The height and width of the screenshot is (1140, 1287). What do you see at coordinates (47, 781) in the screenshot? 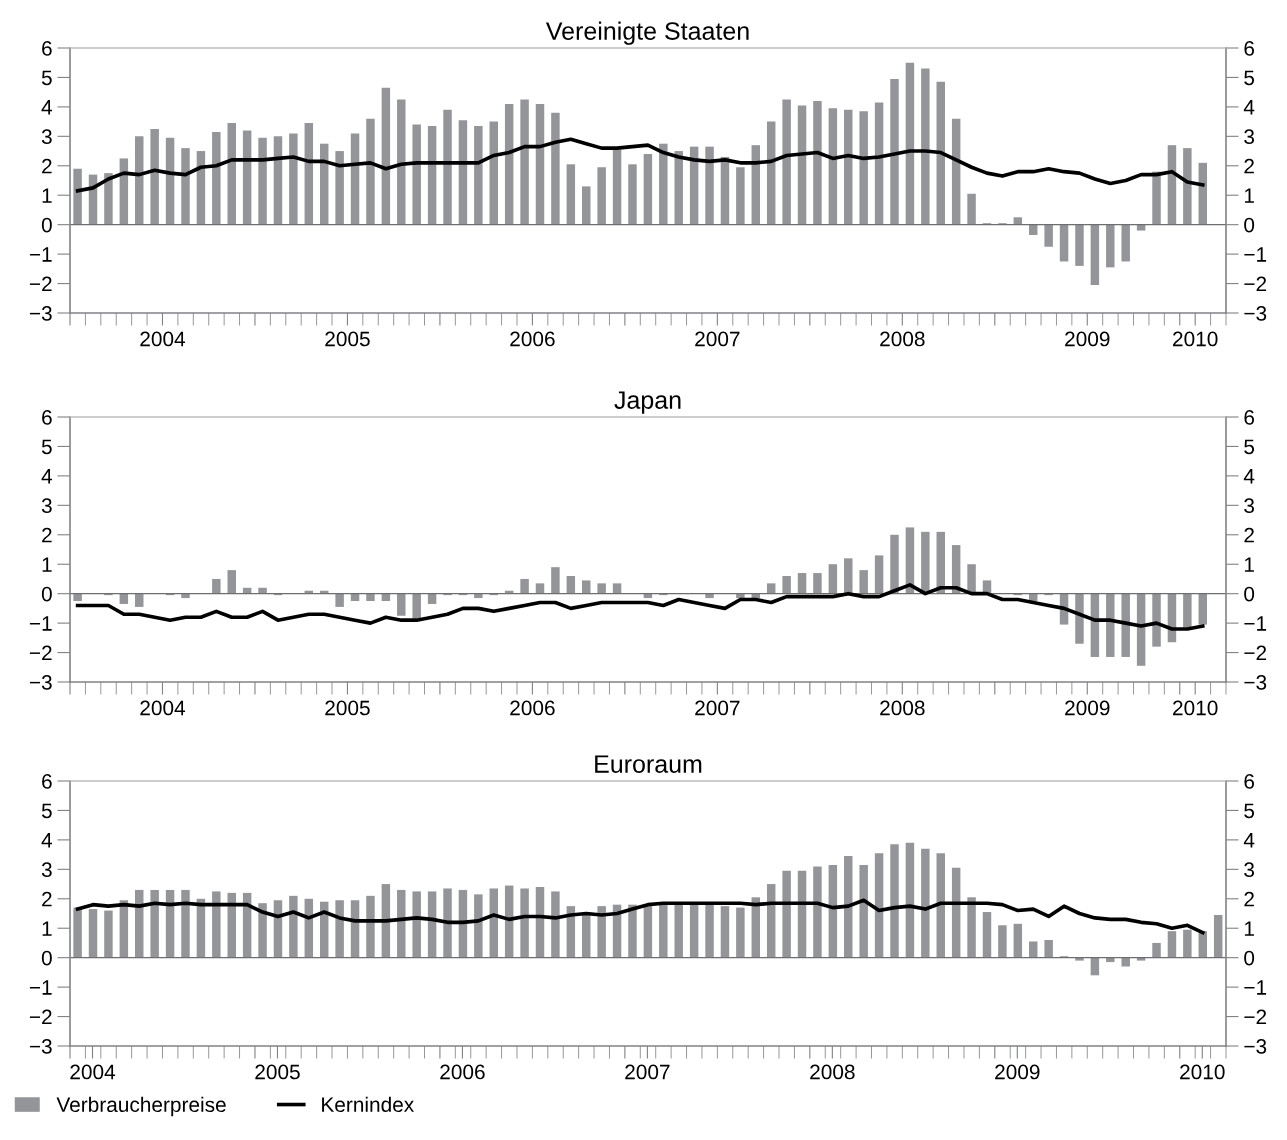
I see `y-tick-label: 6` at bounding box center [47, 781].